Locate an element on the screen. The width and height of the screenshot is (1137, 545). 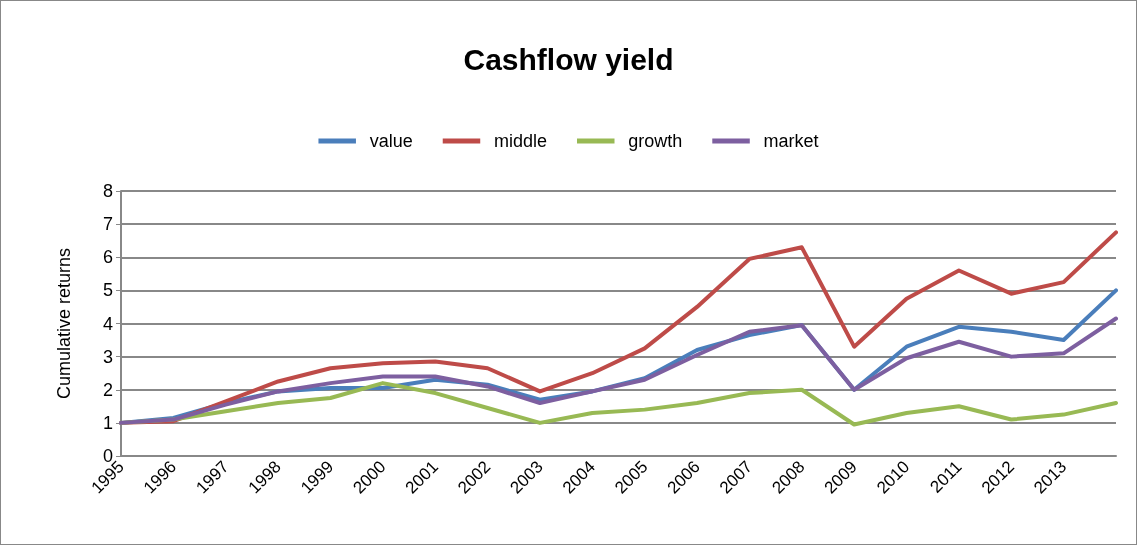
legend-label: market is located at coordinates (791, 141).